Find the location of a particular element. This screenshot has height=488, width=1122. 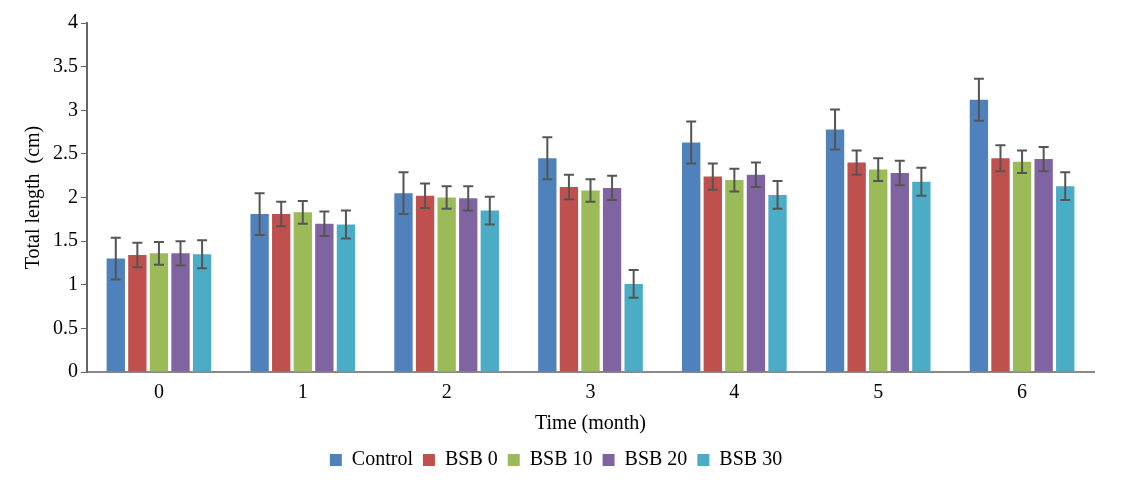

x-tick-label: 2 is located at coordinates (446, 391).